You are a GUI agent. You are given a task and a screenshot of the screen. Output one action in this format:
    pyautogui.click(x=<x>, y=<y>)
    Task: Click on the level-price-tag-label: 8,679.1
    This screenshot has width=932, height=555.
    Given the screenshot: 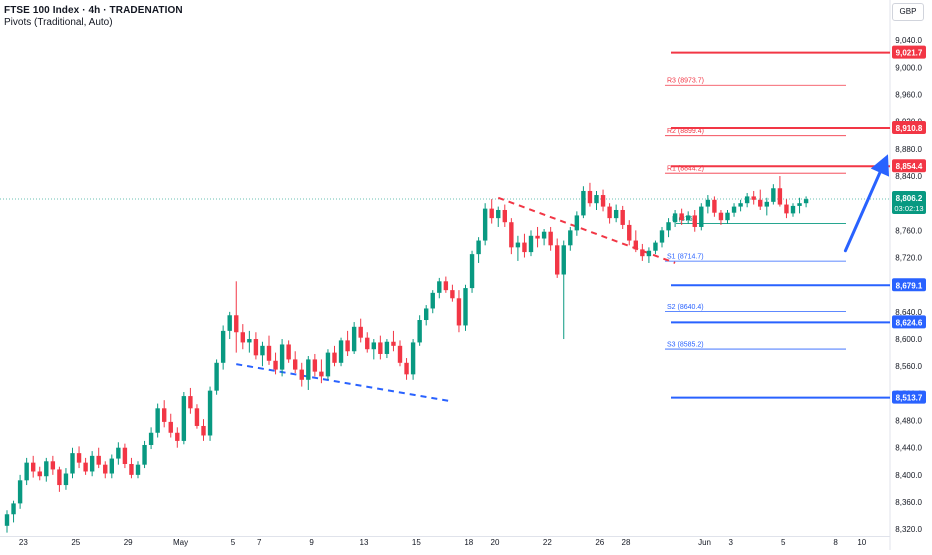 What is the action you would take?
    pyautogui.click(x=909, y=285)
    